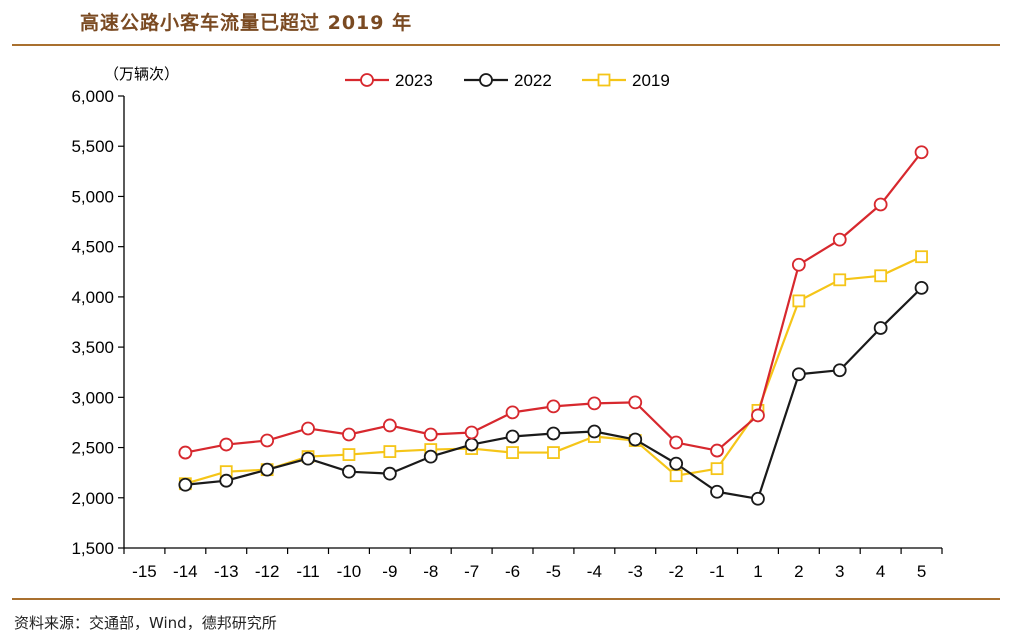  Describe the element at coordinates (506, 45) in the screenshot. I see `header-divider` at that location.